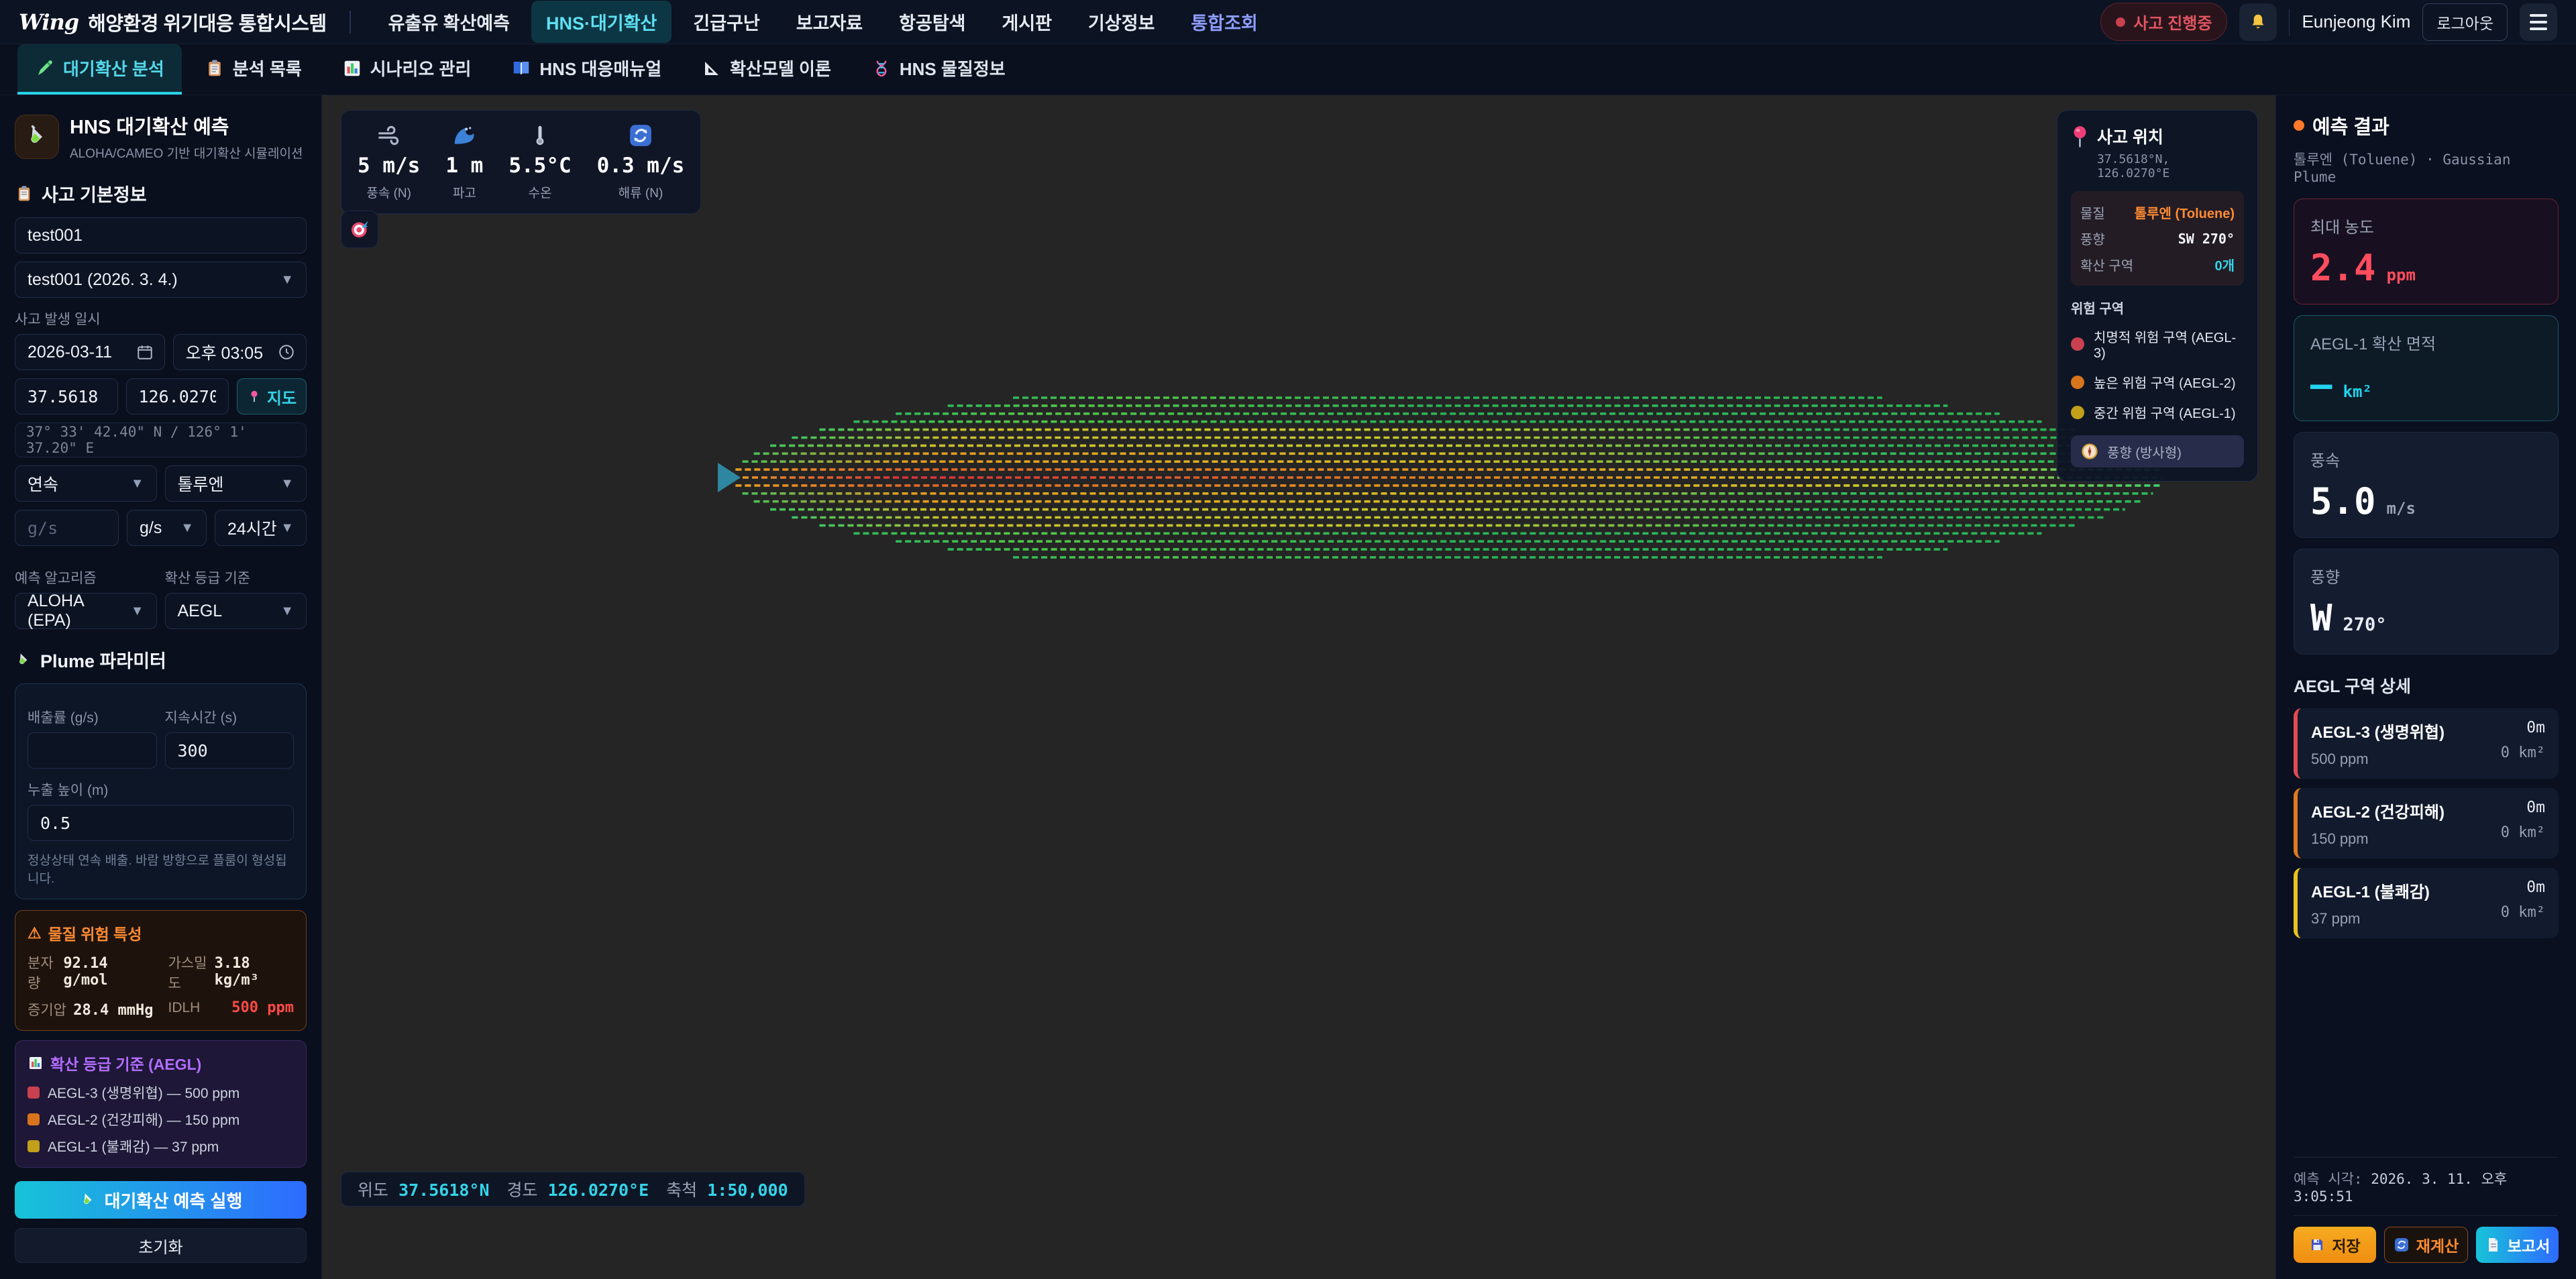 The height and width of the screenshot is (1279, 2576). What do you see at coordinates (573, 1189) in the screenshot?
I see `map-status-bar: 위도 37.5618°N 경도 126.0270°E 축척 1:50,000` at bounding box center [573, 1189].